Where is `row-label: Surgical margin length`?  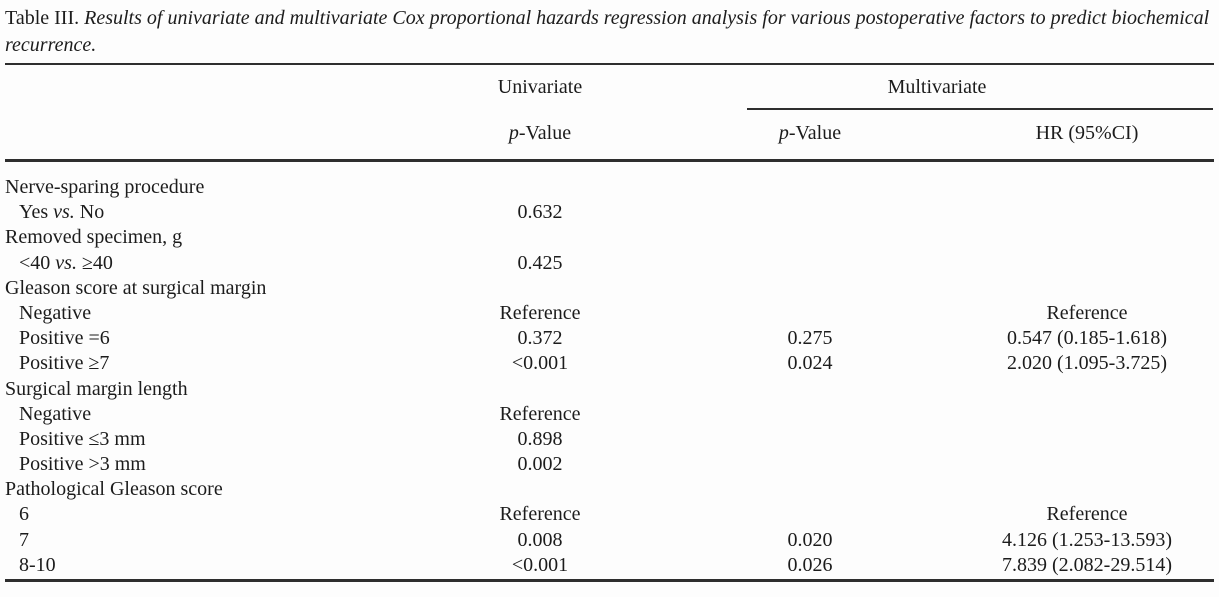
row-label: Surgical margin length is located at coordinates (96, 388).